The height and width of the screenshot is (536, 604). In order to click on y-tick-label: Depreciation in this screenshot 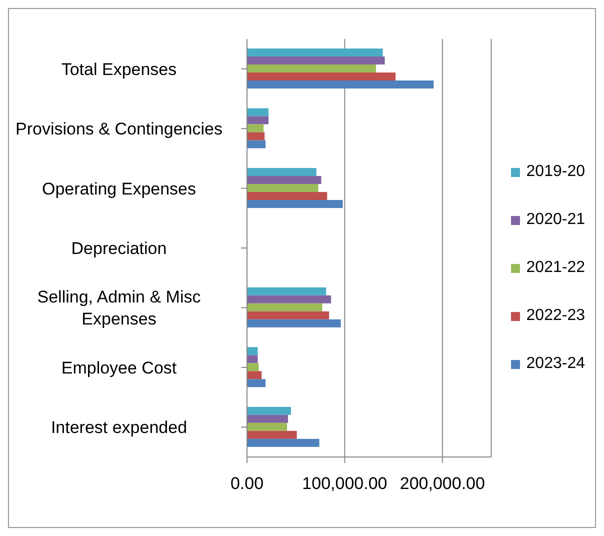, I will do `click(119, 248)`.